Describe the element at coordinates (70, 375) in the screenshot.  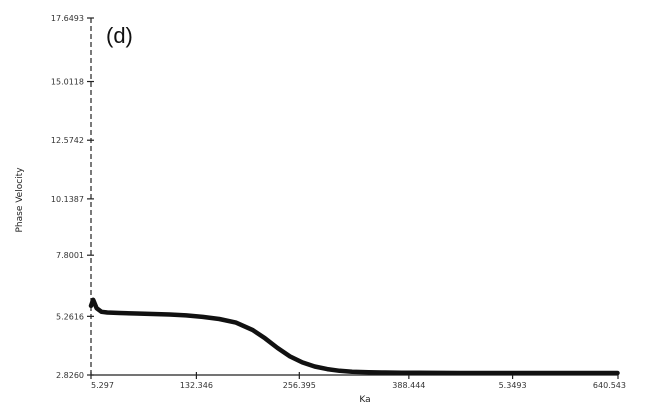
I see `y-tick-label: 2.8260` at that location.